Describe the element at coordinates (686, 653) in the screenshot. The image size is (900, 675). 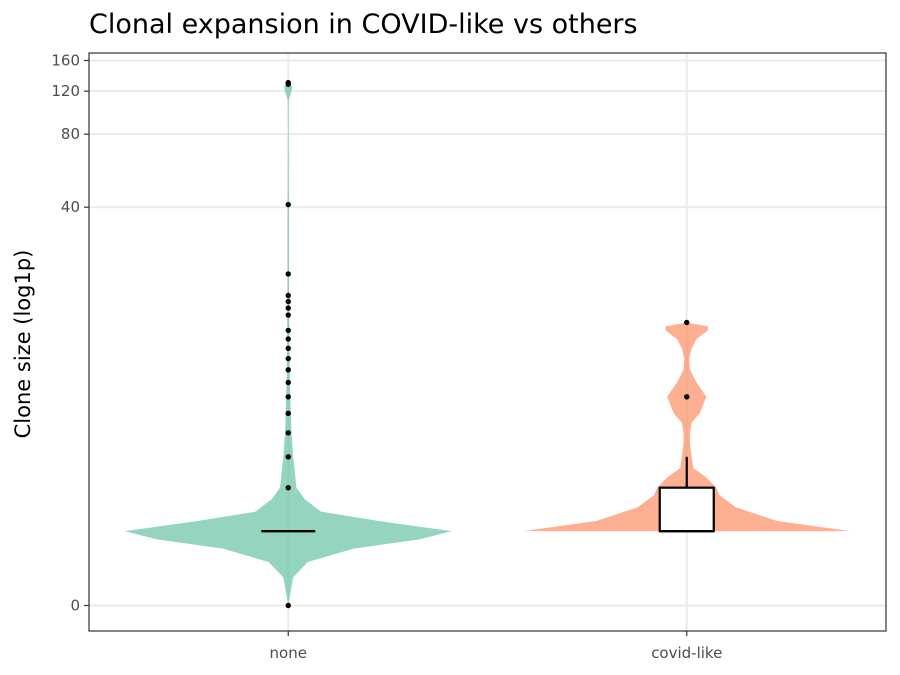
I see `x-tick-label: covid-like` at that location.